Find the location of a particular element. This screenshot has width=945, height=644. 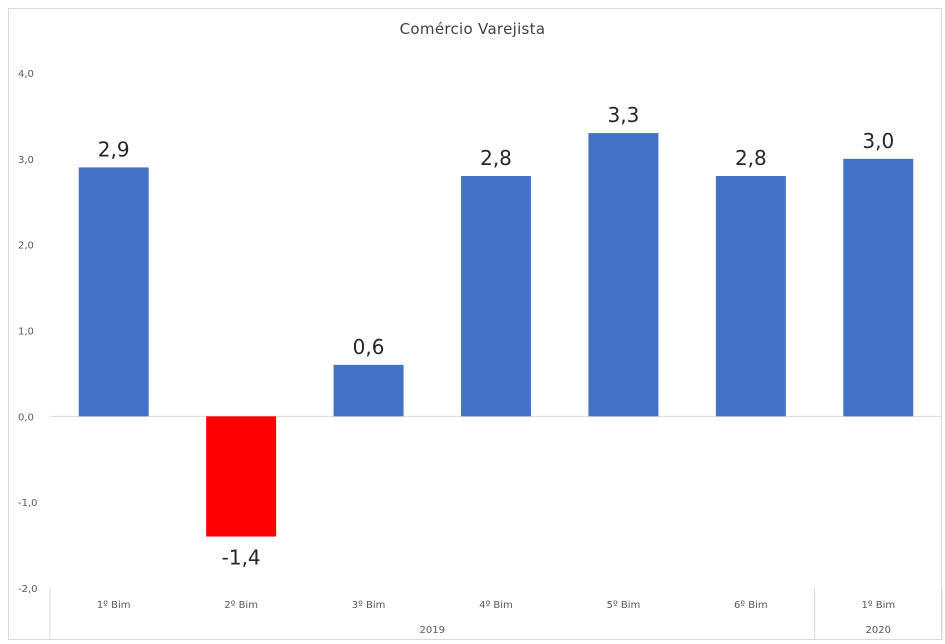

data-label: 2,9 is located at coordinates (114, 149).